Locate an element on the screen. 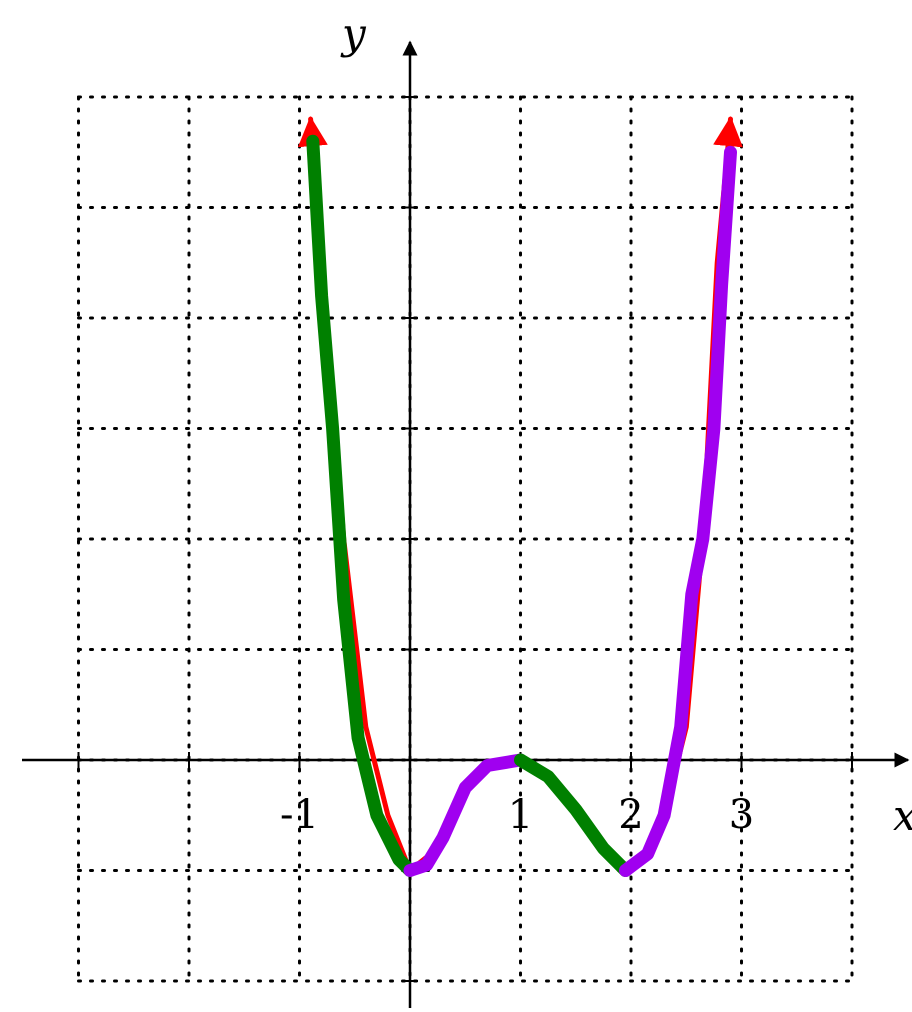  x-axis-label: x is located at coordinates (902, 815).